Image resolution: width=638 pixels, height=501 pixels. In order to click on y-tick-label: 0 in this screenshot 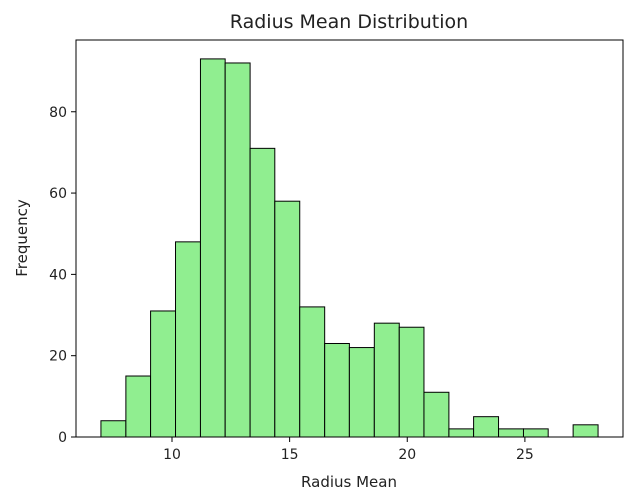, I will do `click(62, 438)`.